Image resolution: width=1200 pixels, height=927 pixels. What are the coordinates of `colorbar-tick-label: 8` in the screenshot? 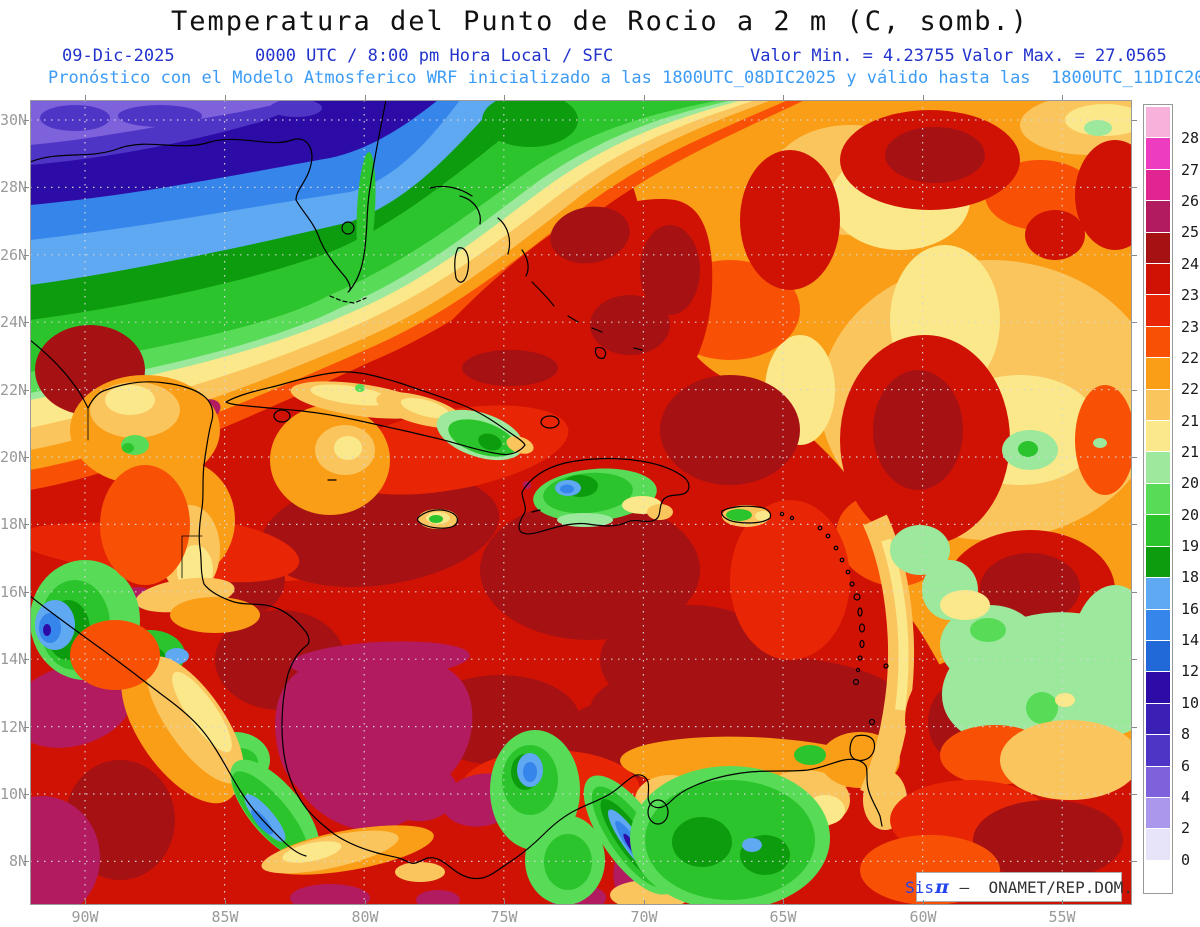 It's located at (1186, 734).